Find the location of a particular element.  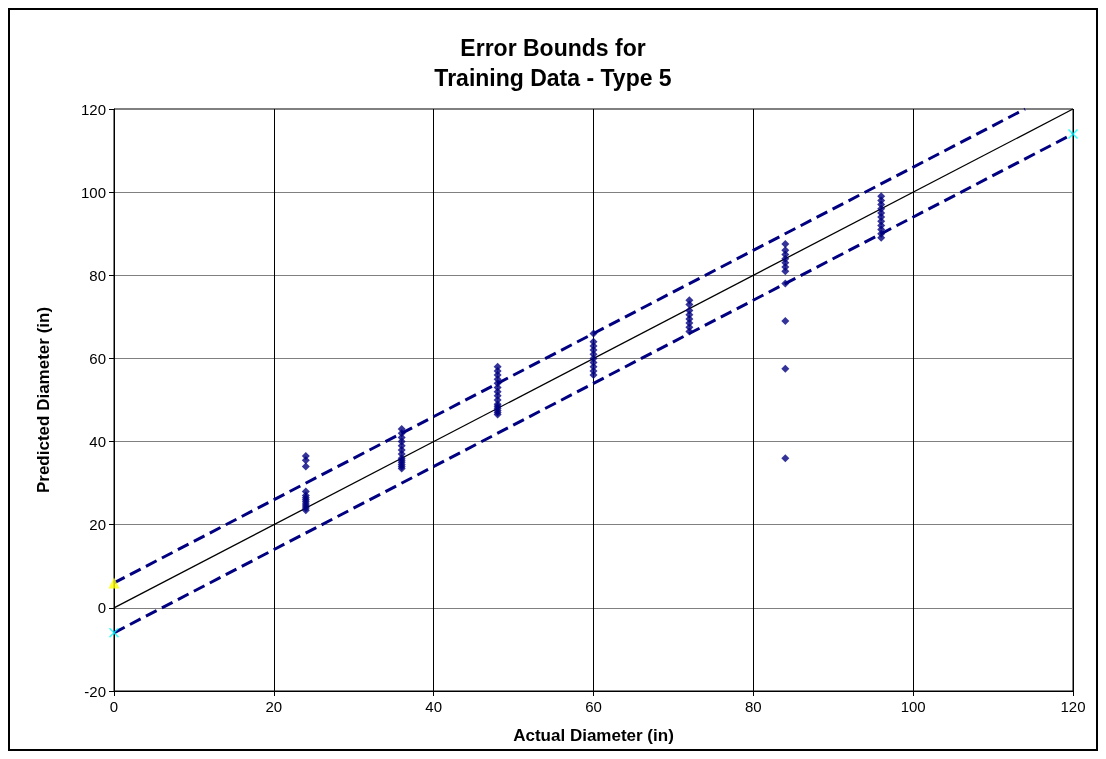

x-tick-label: 40 is located at coordinates (434, 706).